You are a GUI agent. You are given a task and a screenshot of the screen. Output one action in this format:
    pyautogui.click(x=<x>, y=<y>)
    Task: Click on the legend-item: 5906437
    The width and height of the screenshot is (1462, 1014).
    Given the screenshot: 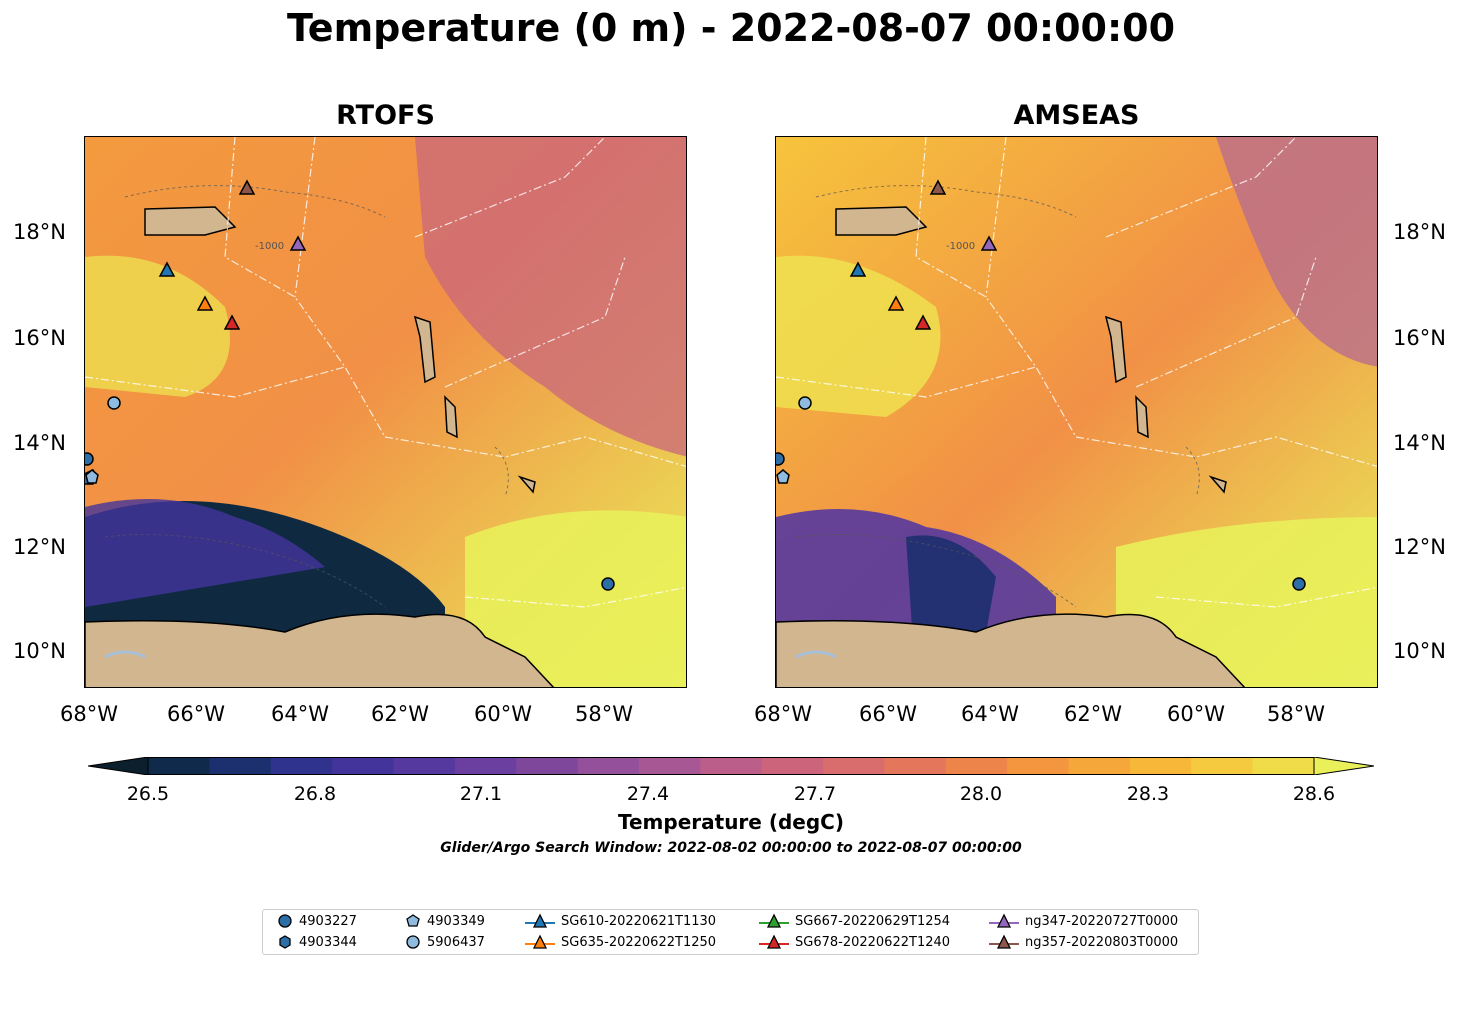 What is the action you would take?
    pyautogui.click(x=445, y=942)
    